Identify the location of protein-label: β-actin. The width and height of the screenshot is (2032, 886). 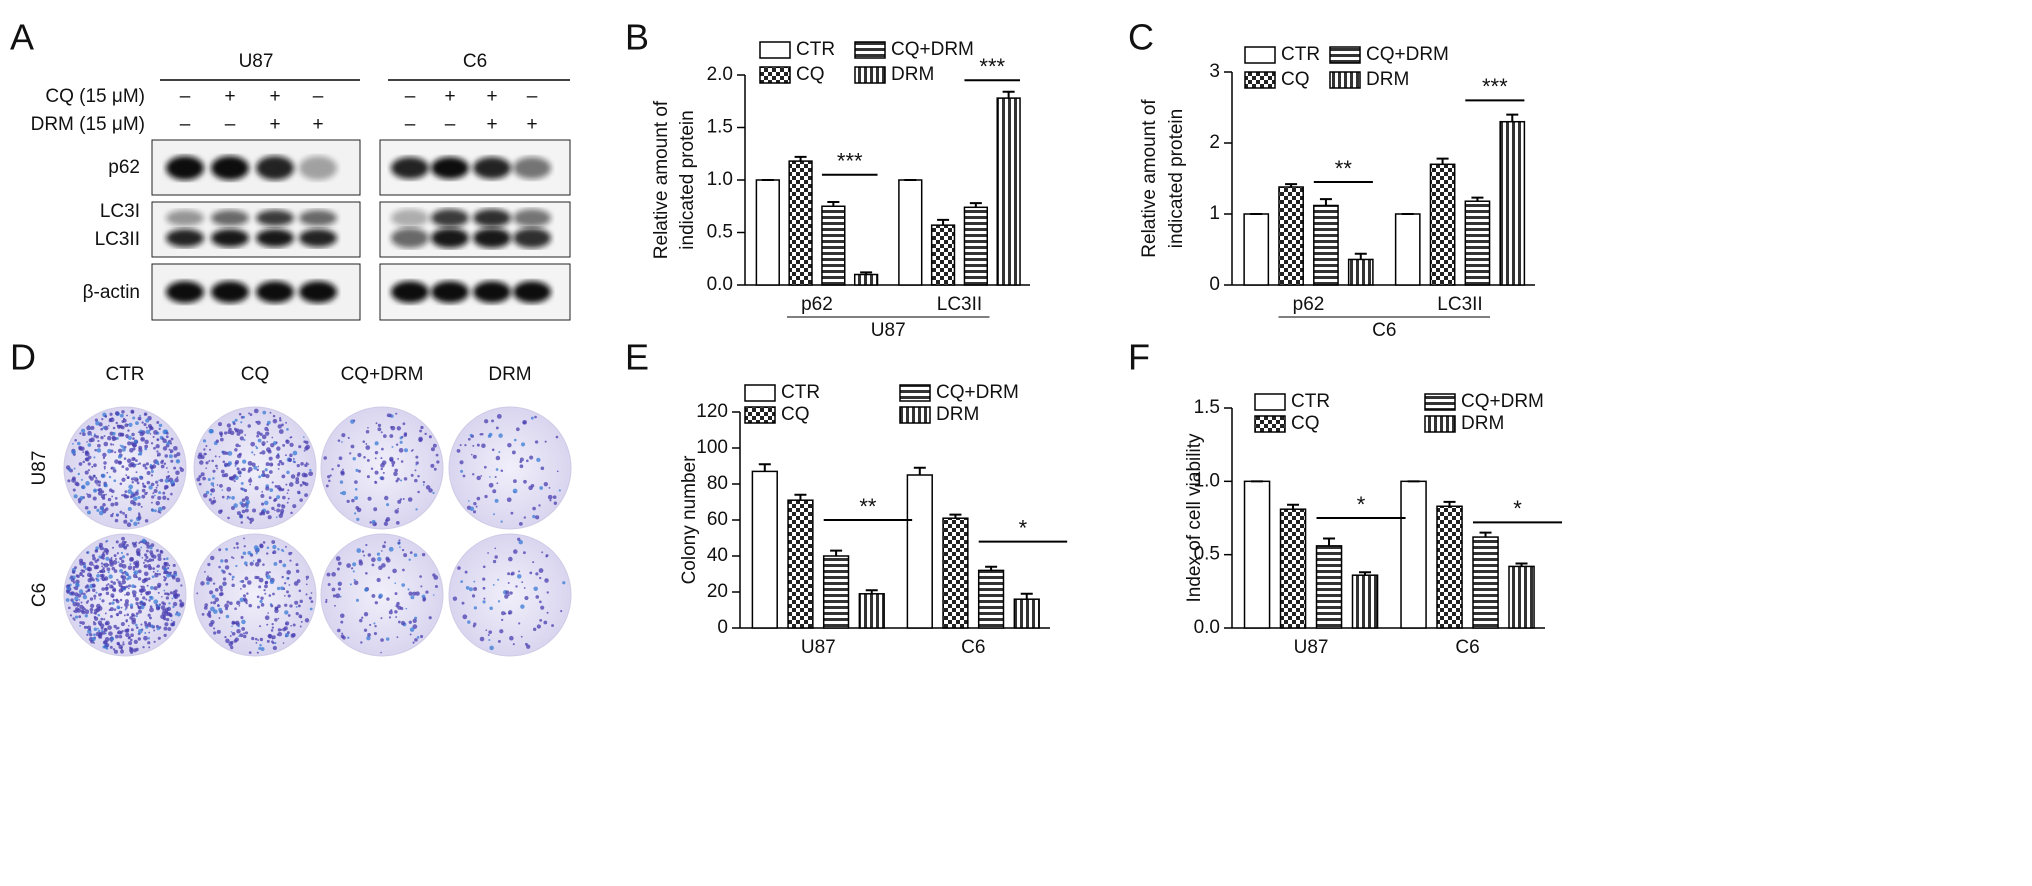
(111, 292).